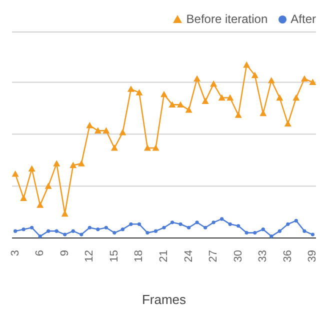  I want to click on x-tick-label: 9, so click(64, 253).